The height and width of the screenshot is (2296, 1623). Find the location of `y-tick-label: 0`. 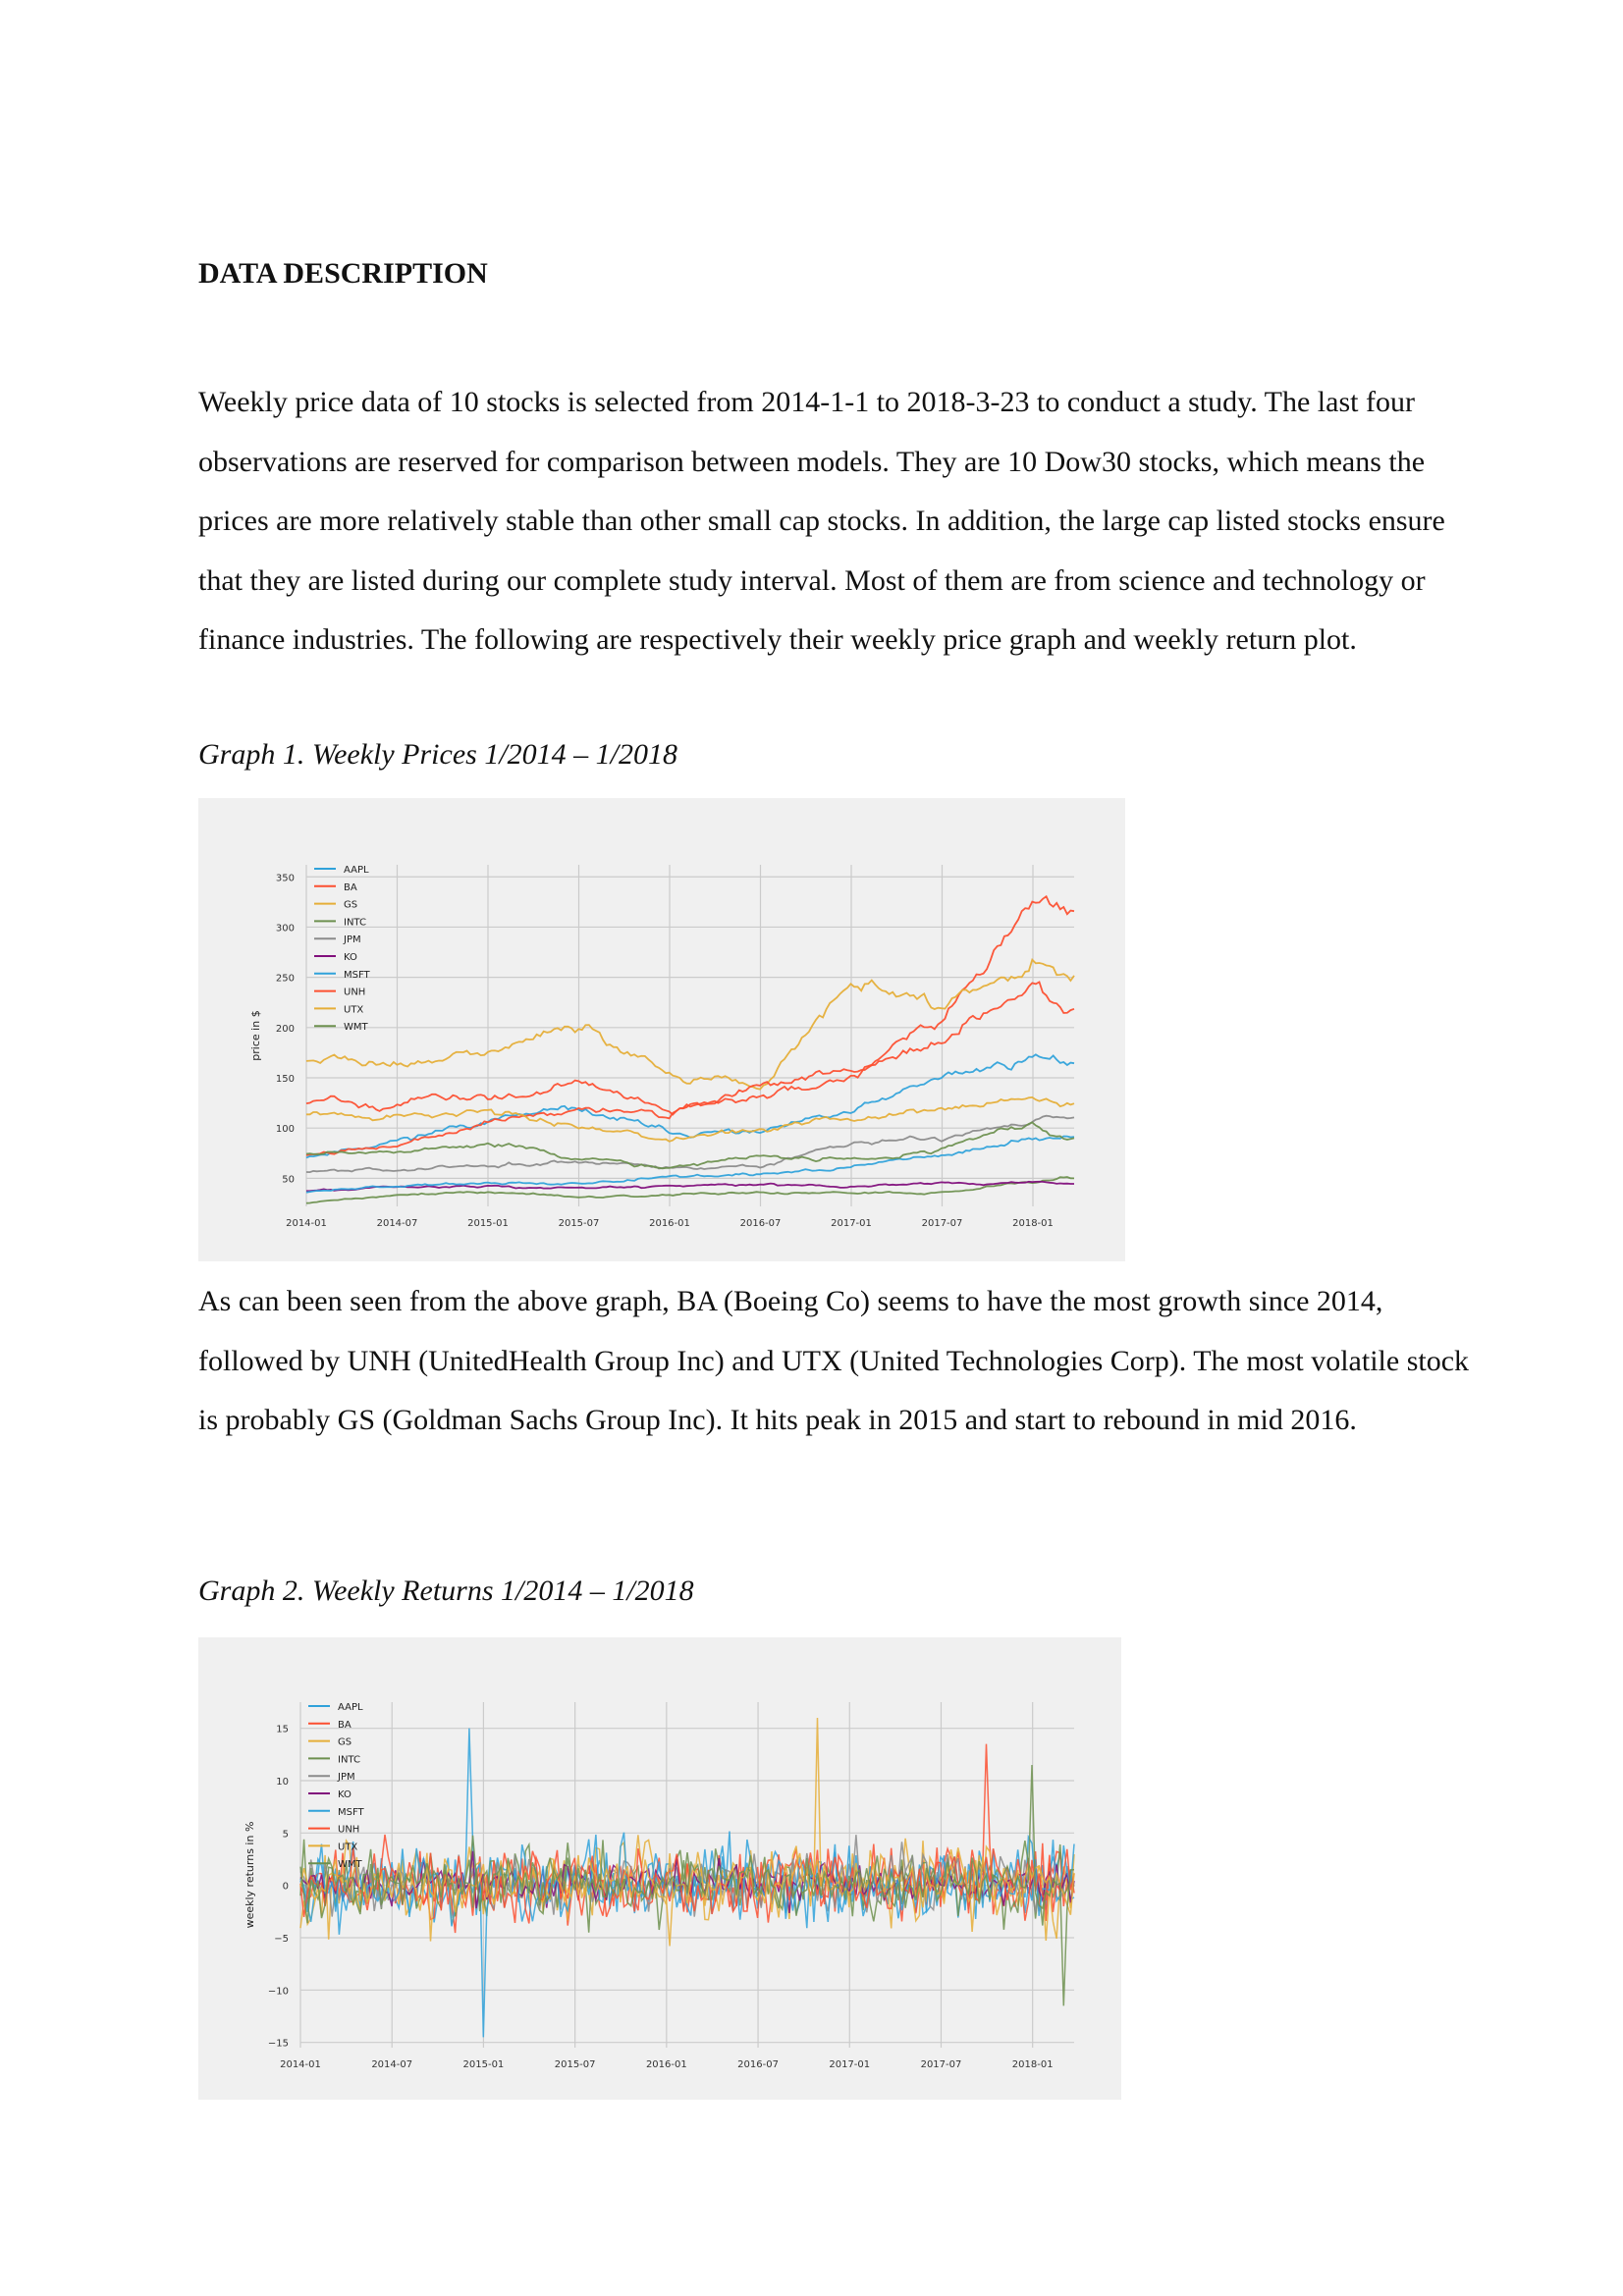

y-tick-label: 0 is located at coordinates (286, 1887).